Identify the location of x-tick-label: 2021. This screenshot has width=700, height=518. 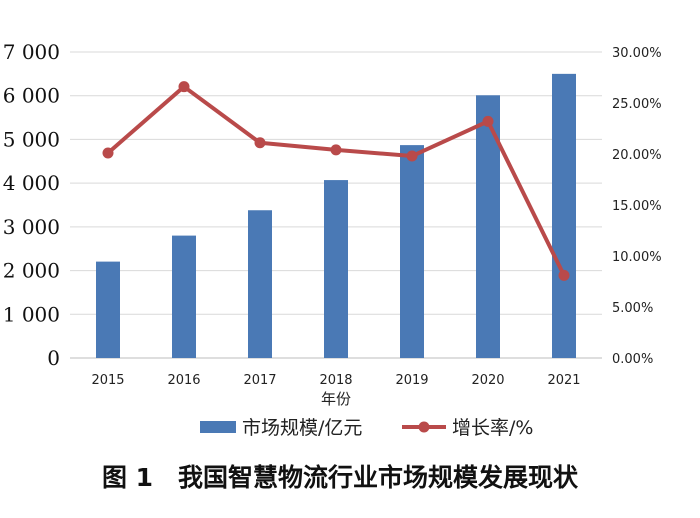
(563, 380).